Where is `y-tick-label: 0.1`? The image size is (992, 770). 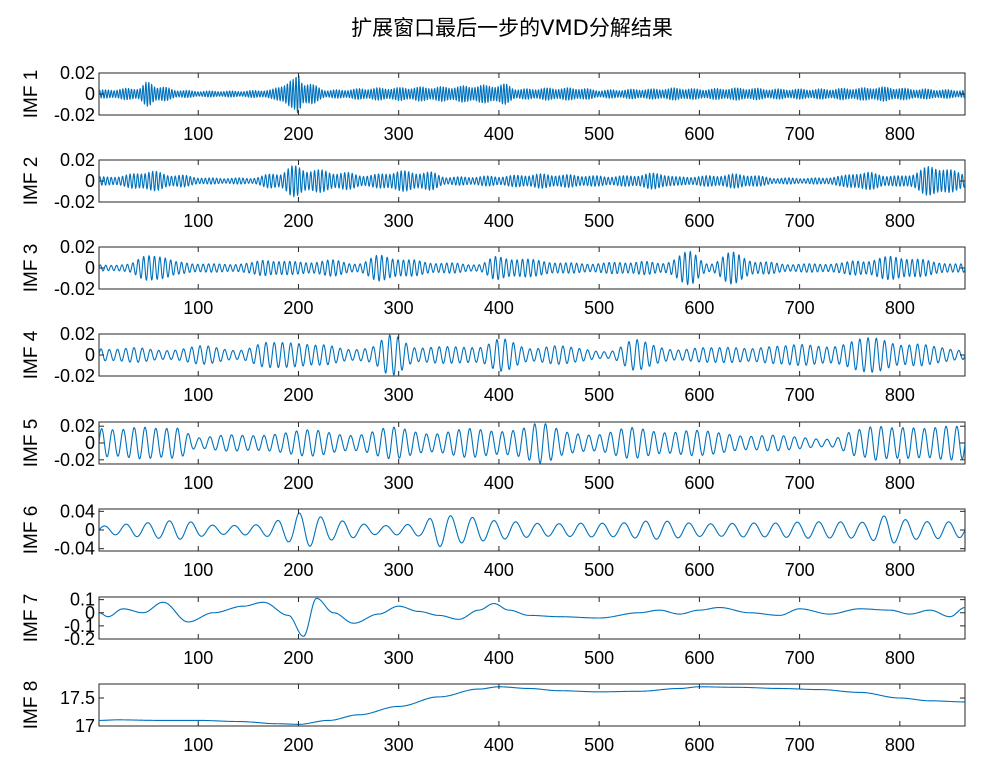
y-tick-label: 0.1 is located at coordinates (82, 600).